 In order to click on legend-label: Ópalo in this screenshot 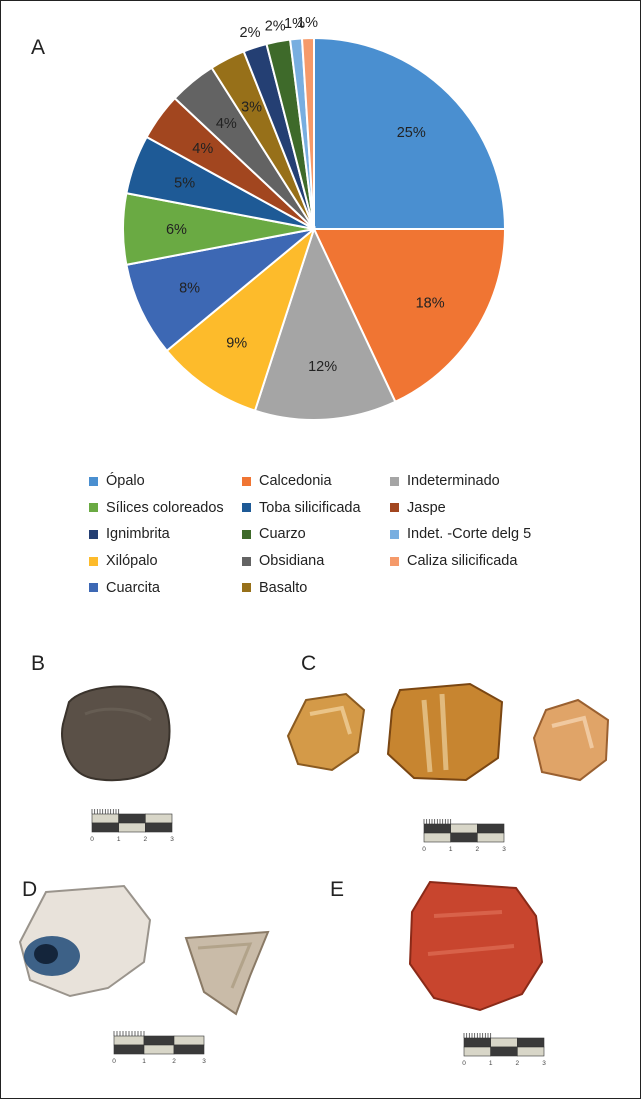, I will do `click(125, 481)`.